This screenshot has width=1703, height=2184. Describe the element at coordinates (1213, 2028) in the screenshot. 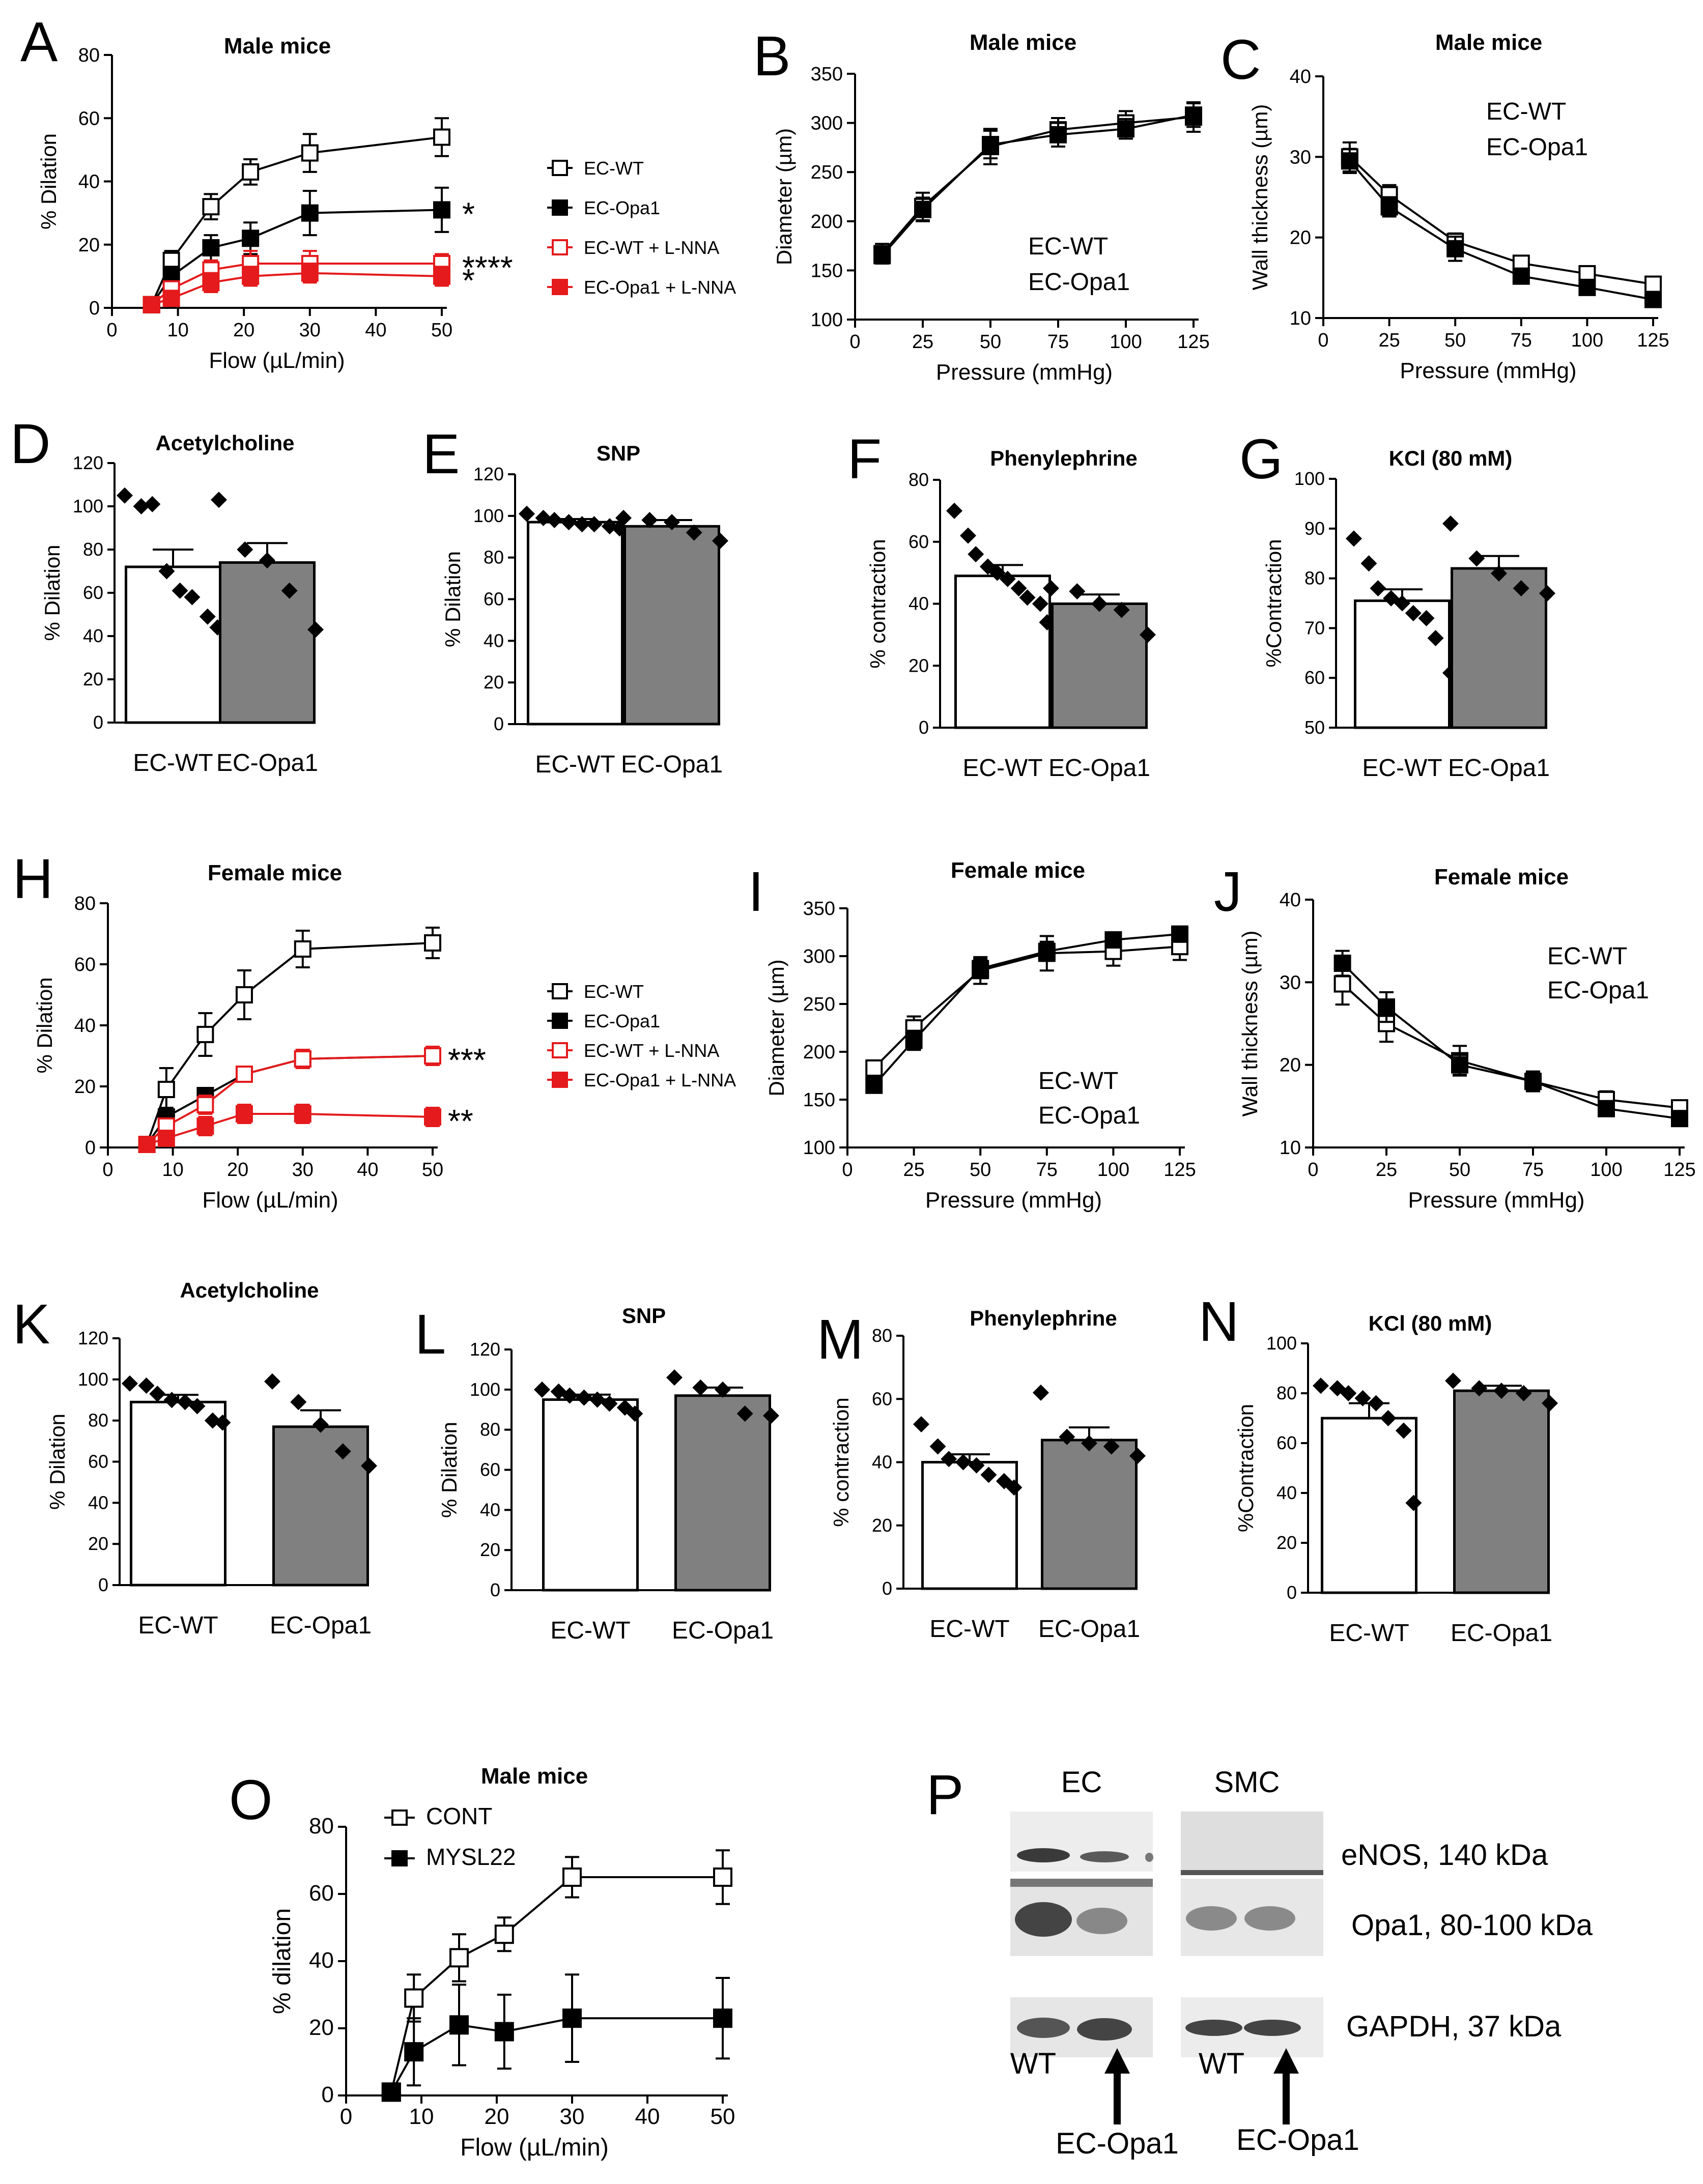

I see `band-gapdh-smc-wt` at that location.